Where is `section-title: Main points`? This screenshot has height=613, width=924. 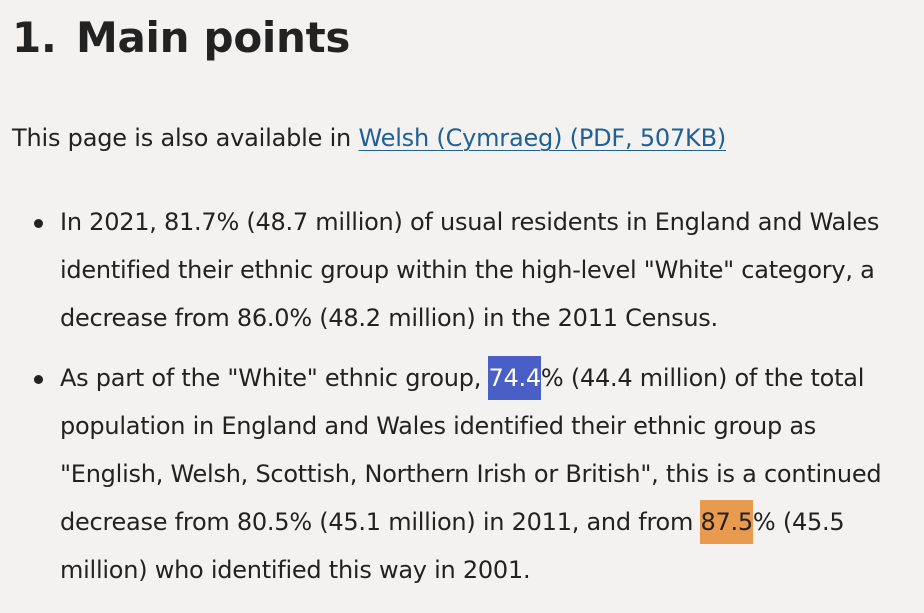
section-title: Main points is located at coordinates (213, 37).